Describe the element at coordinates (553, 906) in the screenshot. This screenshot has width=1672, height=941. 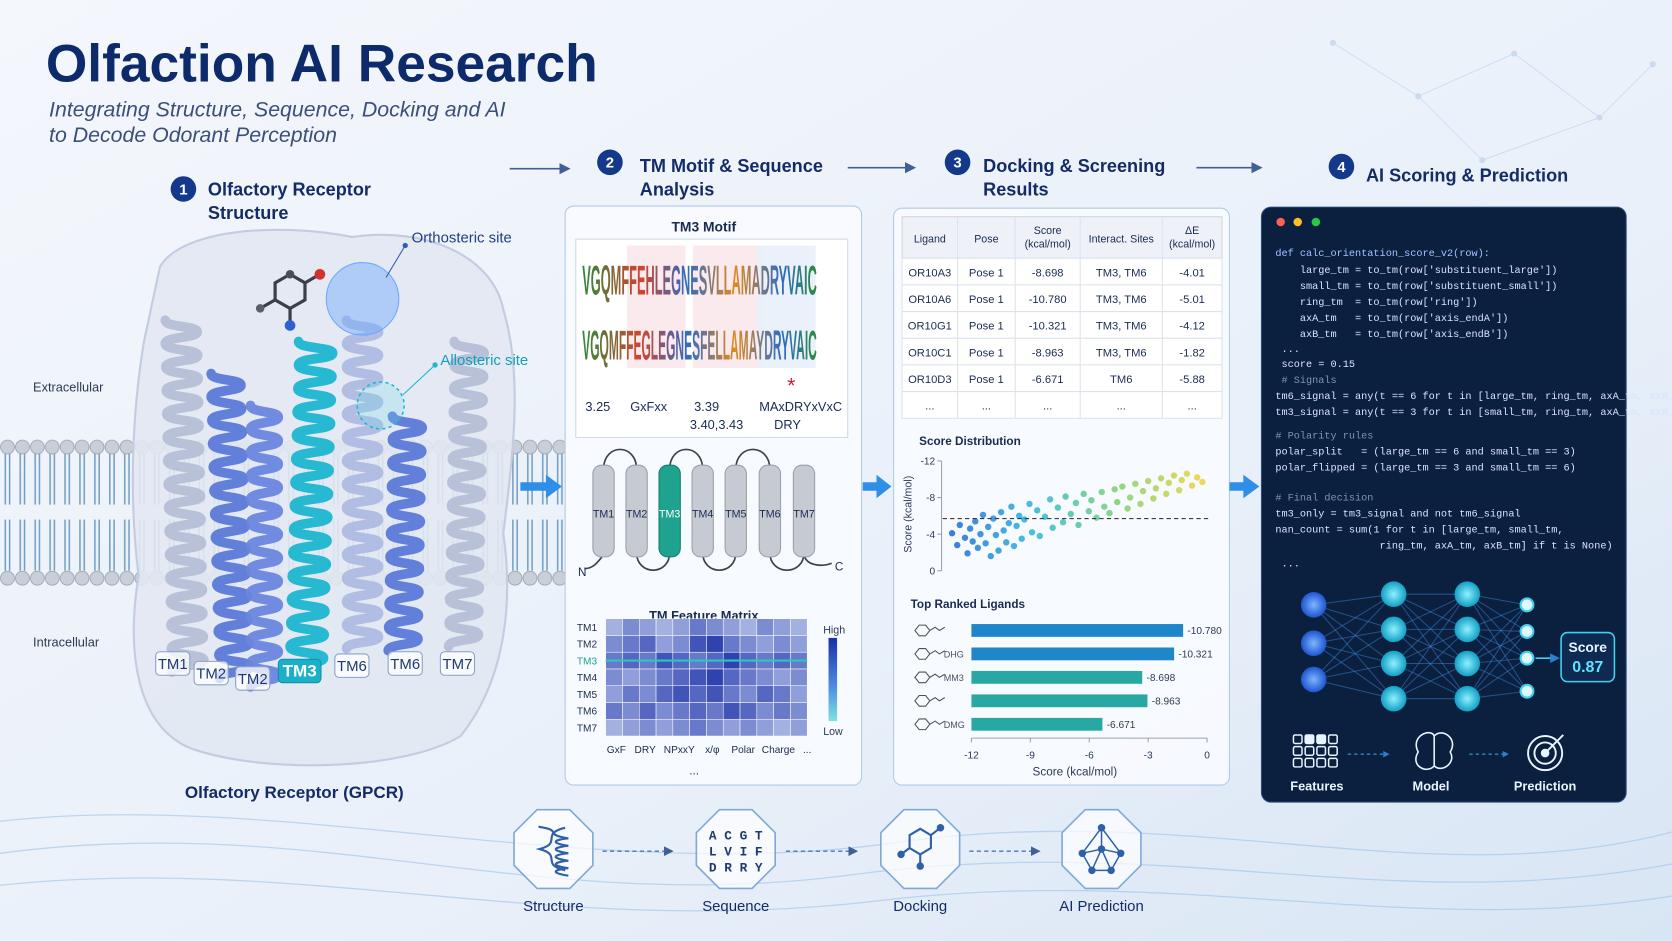
I see `pipeline-label: Structure` at that location.